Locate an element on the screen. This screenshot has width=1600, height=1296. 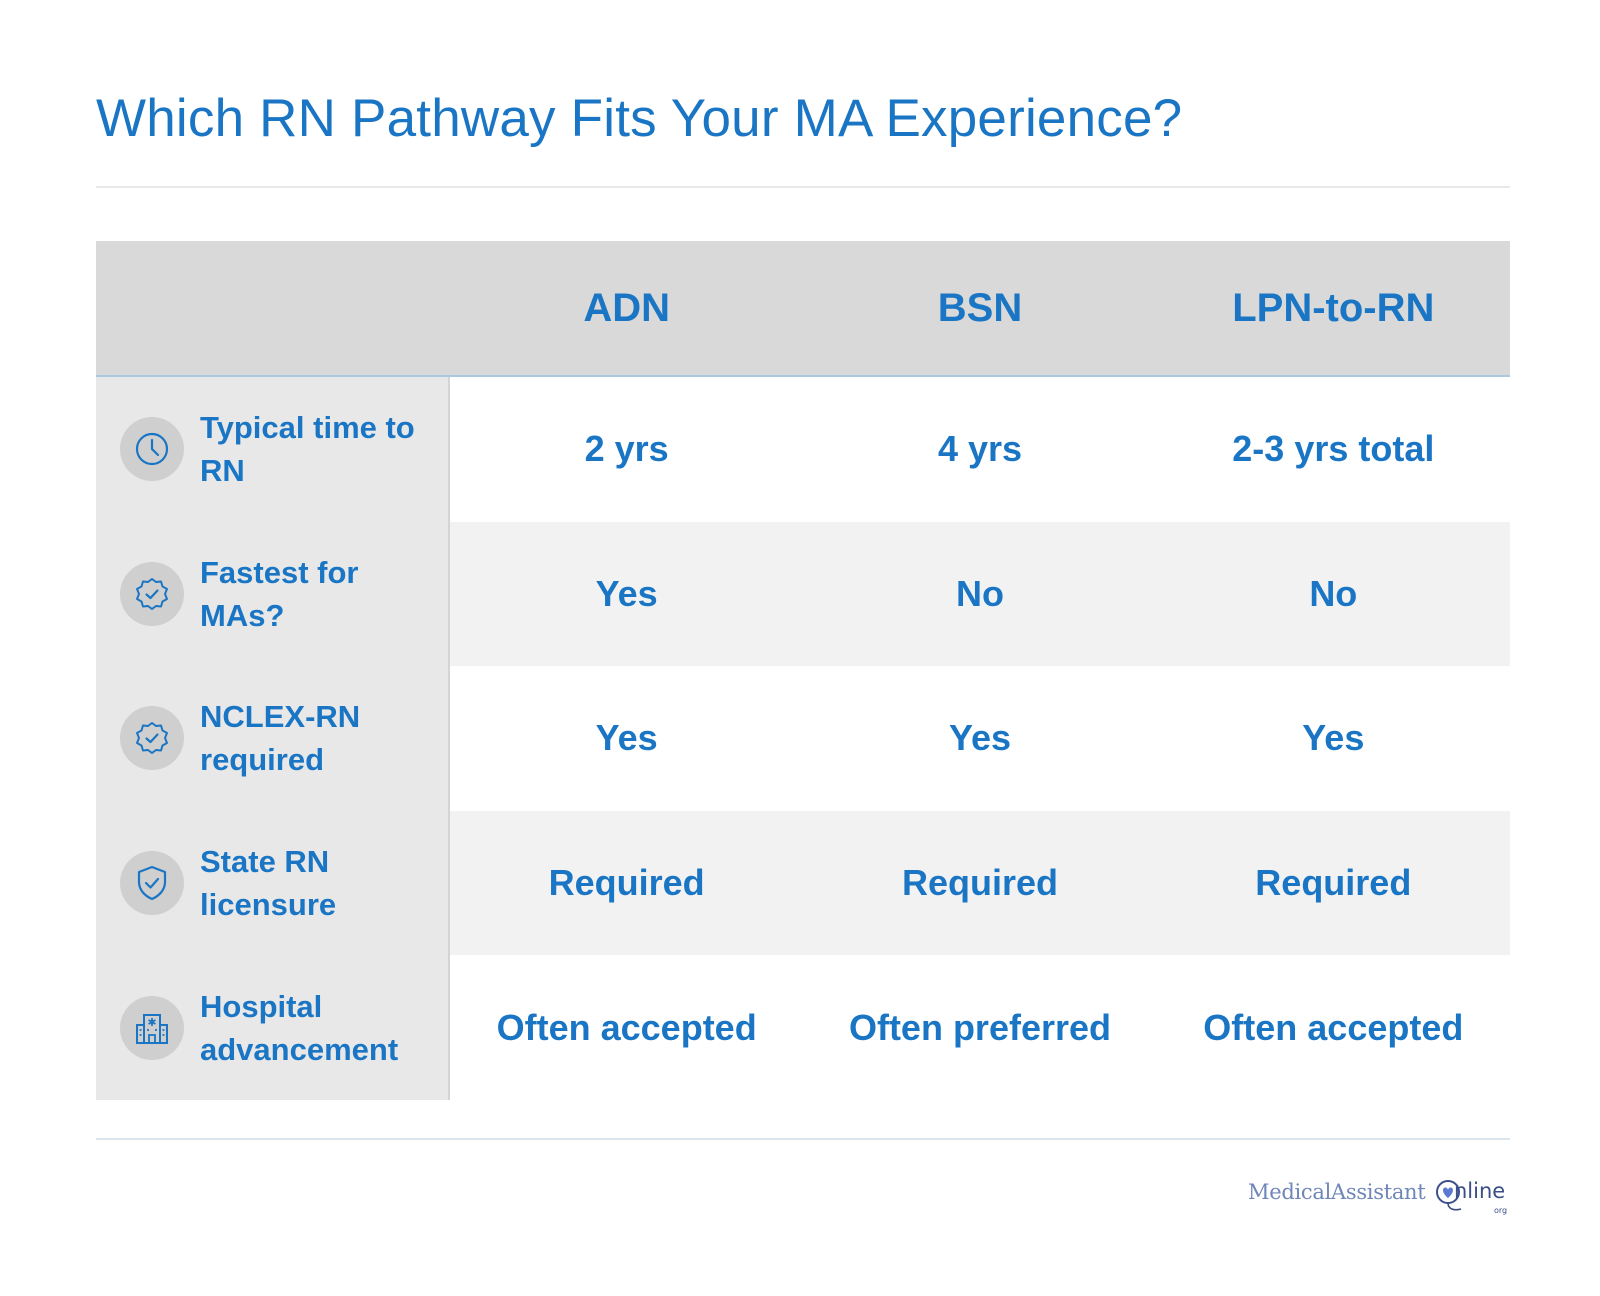
table-header-row: ADN BSN LPN-to-RN is located at coordinates (803, 309).